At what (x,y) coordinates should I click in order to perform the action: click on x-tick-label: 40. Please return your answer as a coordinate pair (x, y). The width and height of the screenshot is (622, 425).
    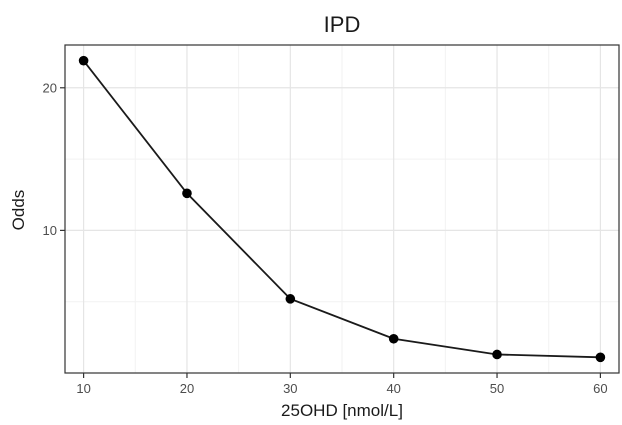
    Looking at the image, I should click on (393, 388).